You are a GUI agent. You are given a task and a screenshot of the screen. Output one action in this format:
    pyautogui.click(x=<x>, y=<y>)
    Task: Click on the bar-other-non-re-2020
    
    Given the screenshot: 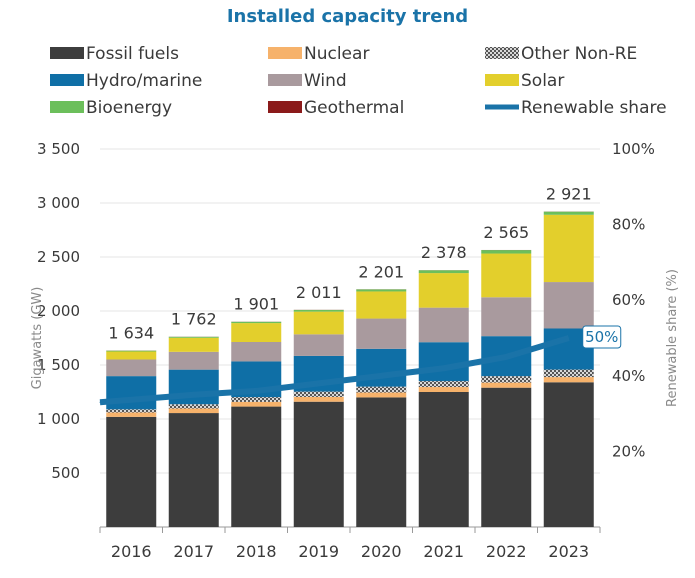 What is the action you would take?
    pyautogui.click(x=381, y=389)
    